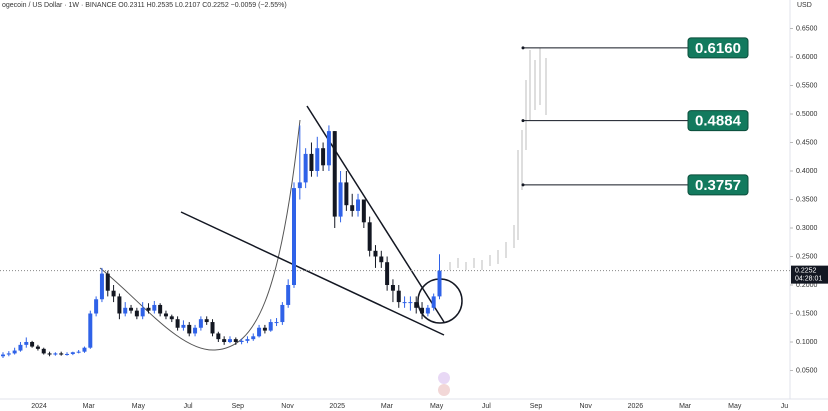 The image size is (828, 411). Describe the element at coordinates (807, 171) in the screenshot. I see `y-tick-label: 0.4000` at that location.